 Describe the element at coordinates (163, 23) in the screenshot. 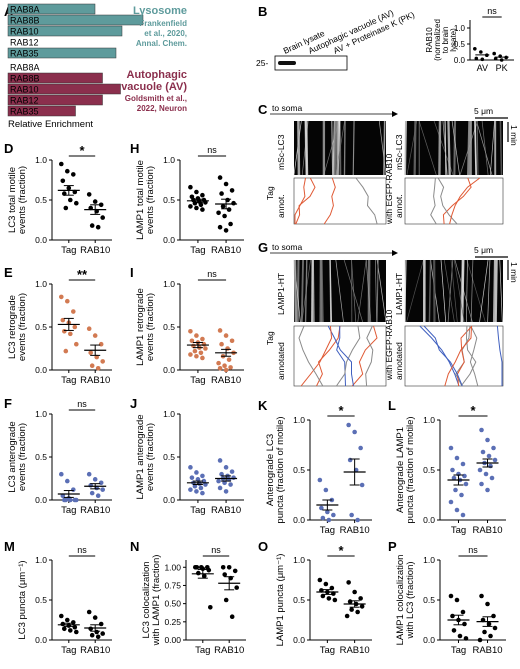

I see `lysosome-cite-1: Frankenfield` at that location.